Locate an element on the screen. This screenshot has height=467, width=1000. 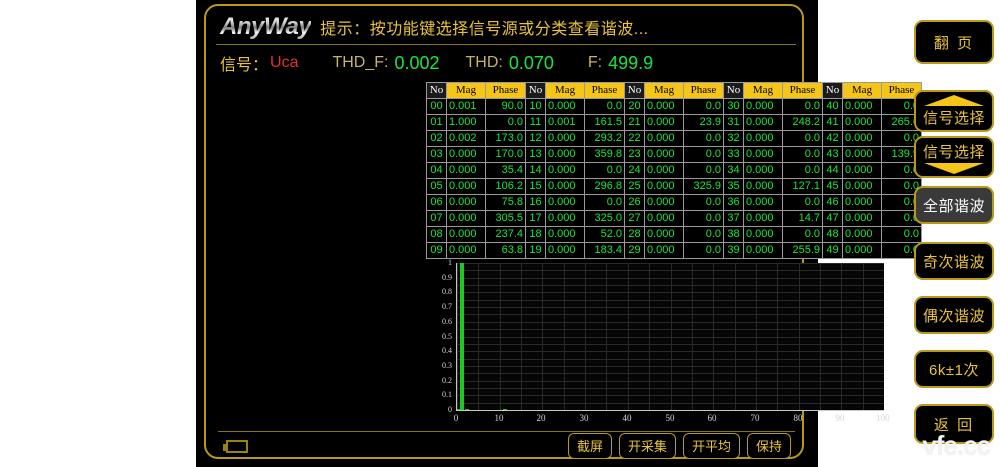
y-tick-label: 0.2 is located at coordinates (447, 380).